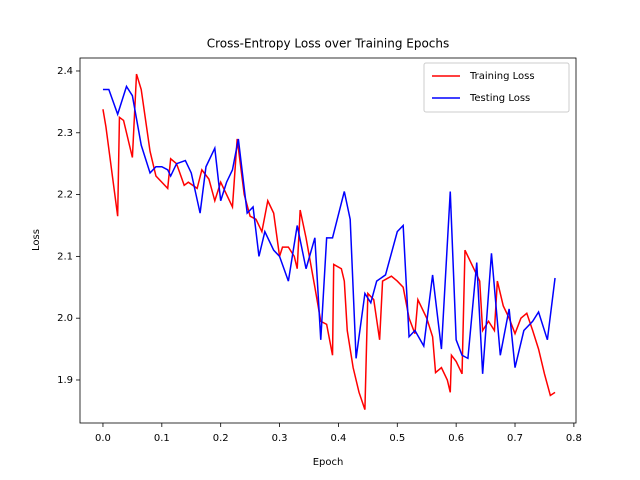 The height and width of the screenshot is (480, 640). What do you see at coordinates (397, 438) in the screenshot?
I see `x-tick-label: 0.5` at bounding box center [397, 438].